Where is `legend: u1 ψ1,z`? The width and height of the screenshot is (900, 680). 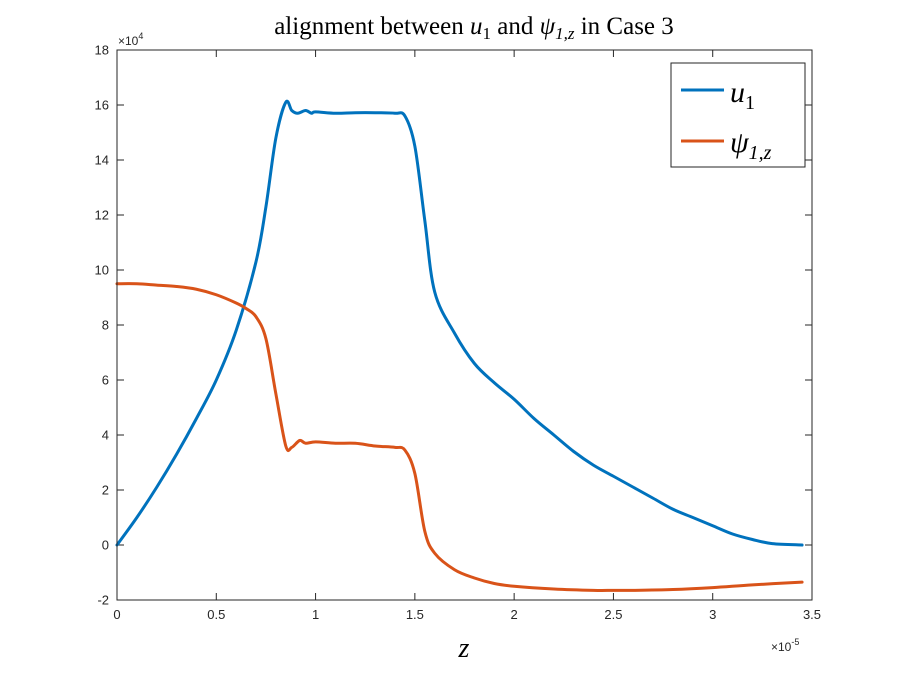
legend: u1 ψ1,z is located at coordinates (738, 115).